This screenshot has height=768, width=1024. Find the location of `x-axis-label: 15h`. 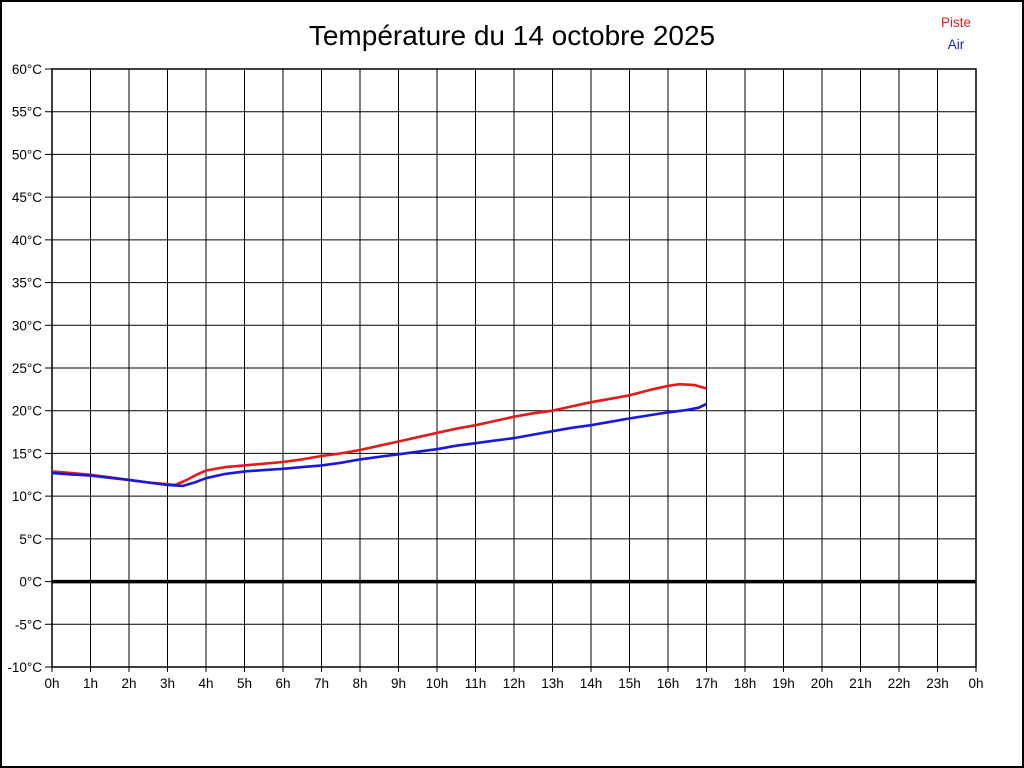

x-axis-label: 15h is located at coordinates (629, 683).